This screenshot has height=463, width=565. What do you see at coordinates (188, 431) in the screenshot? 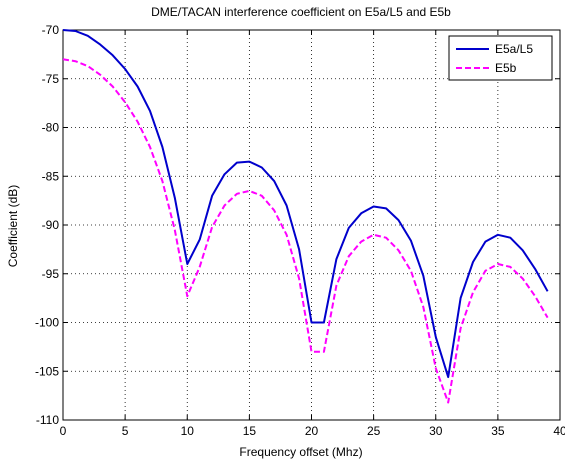
I see `x-tick-label: 10` at bounding box center [188, 431].